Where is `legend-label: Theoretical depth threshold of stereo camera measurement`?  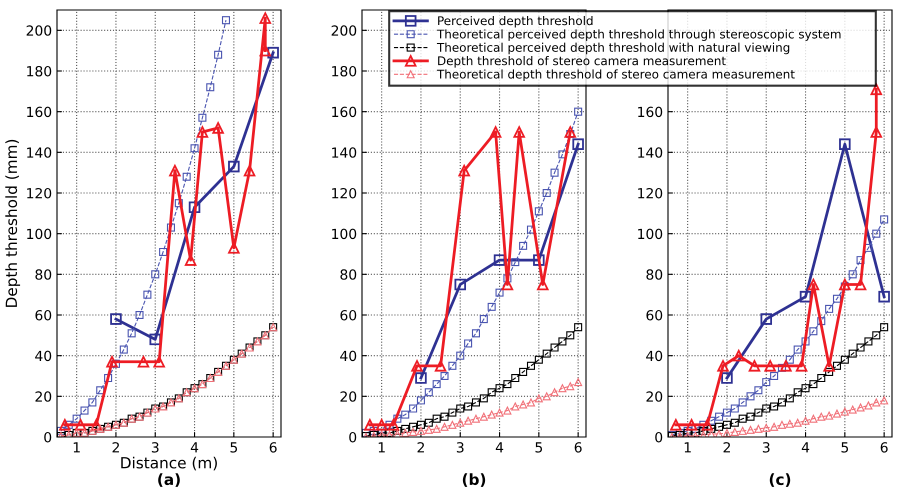 legend-label: Theoretical depth threshold of stereo camera measurement is located at coordinates (615, 75).